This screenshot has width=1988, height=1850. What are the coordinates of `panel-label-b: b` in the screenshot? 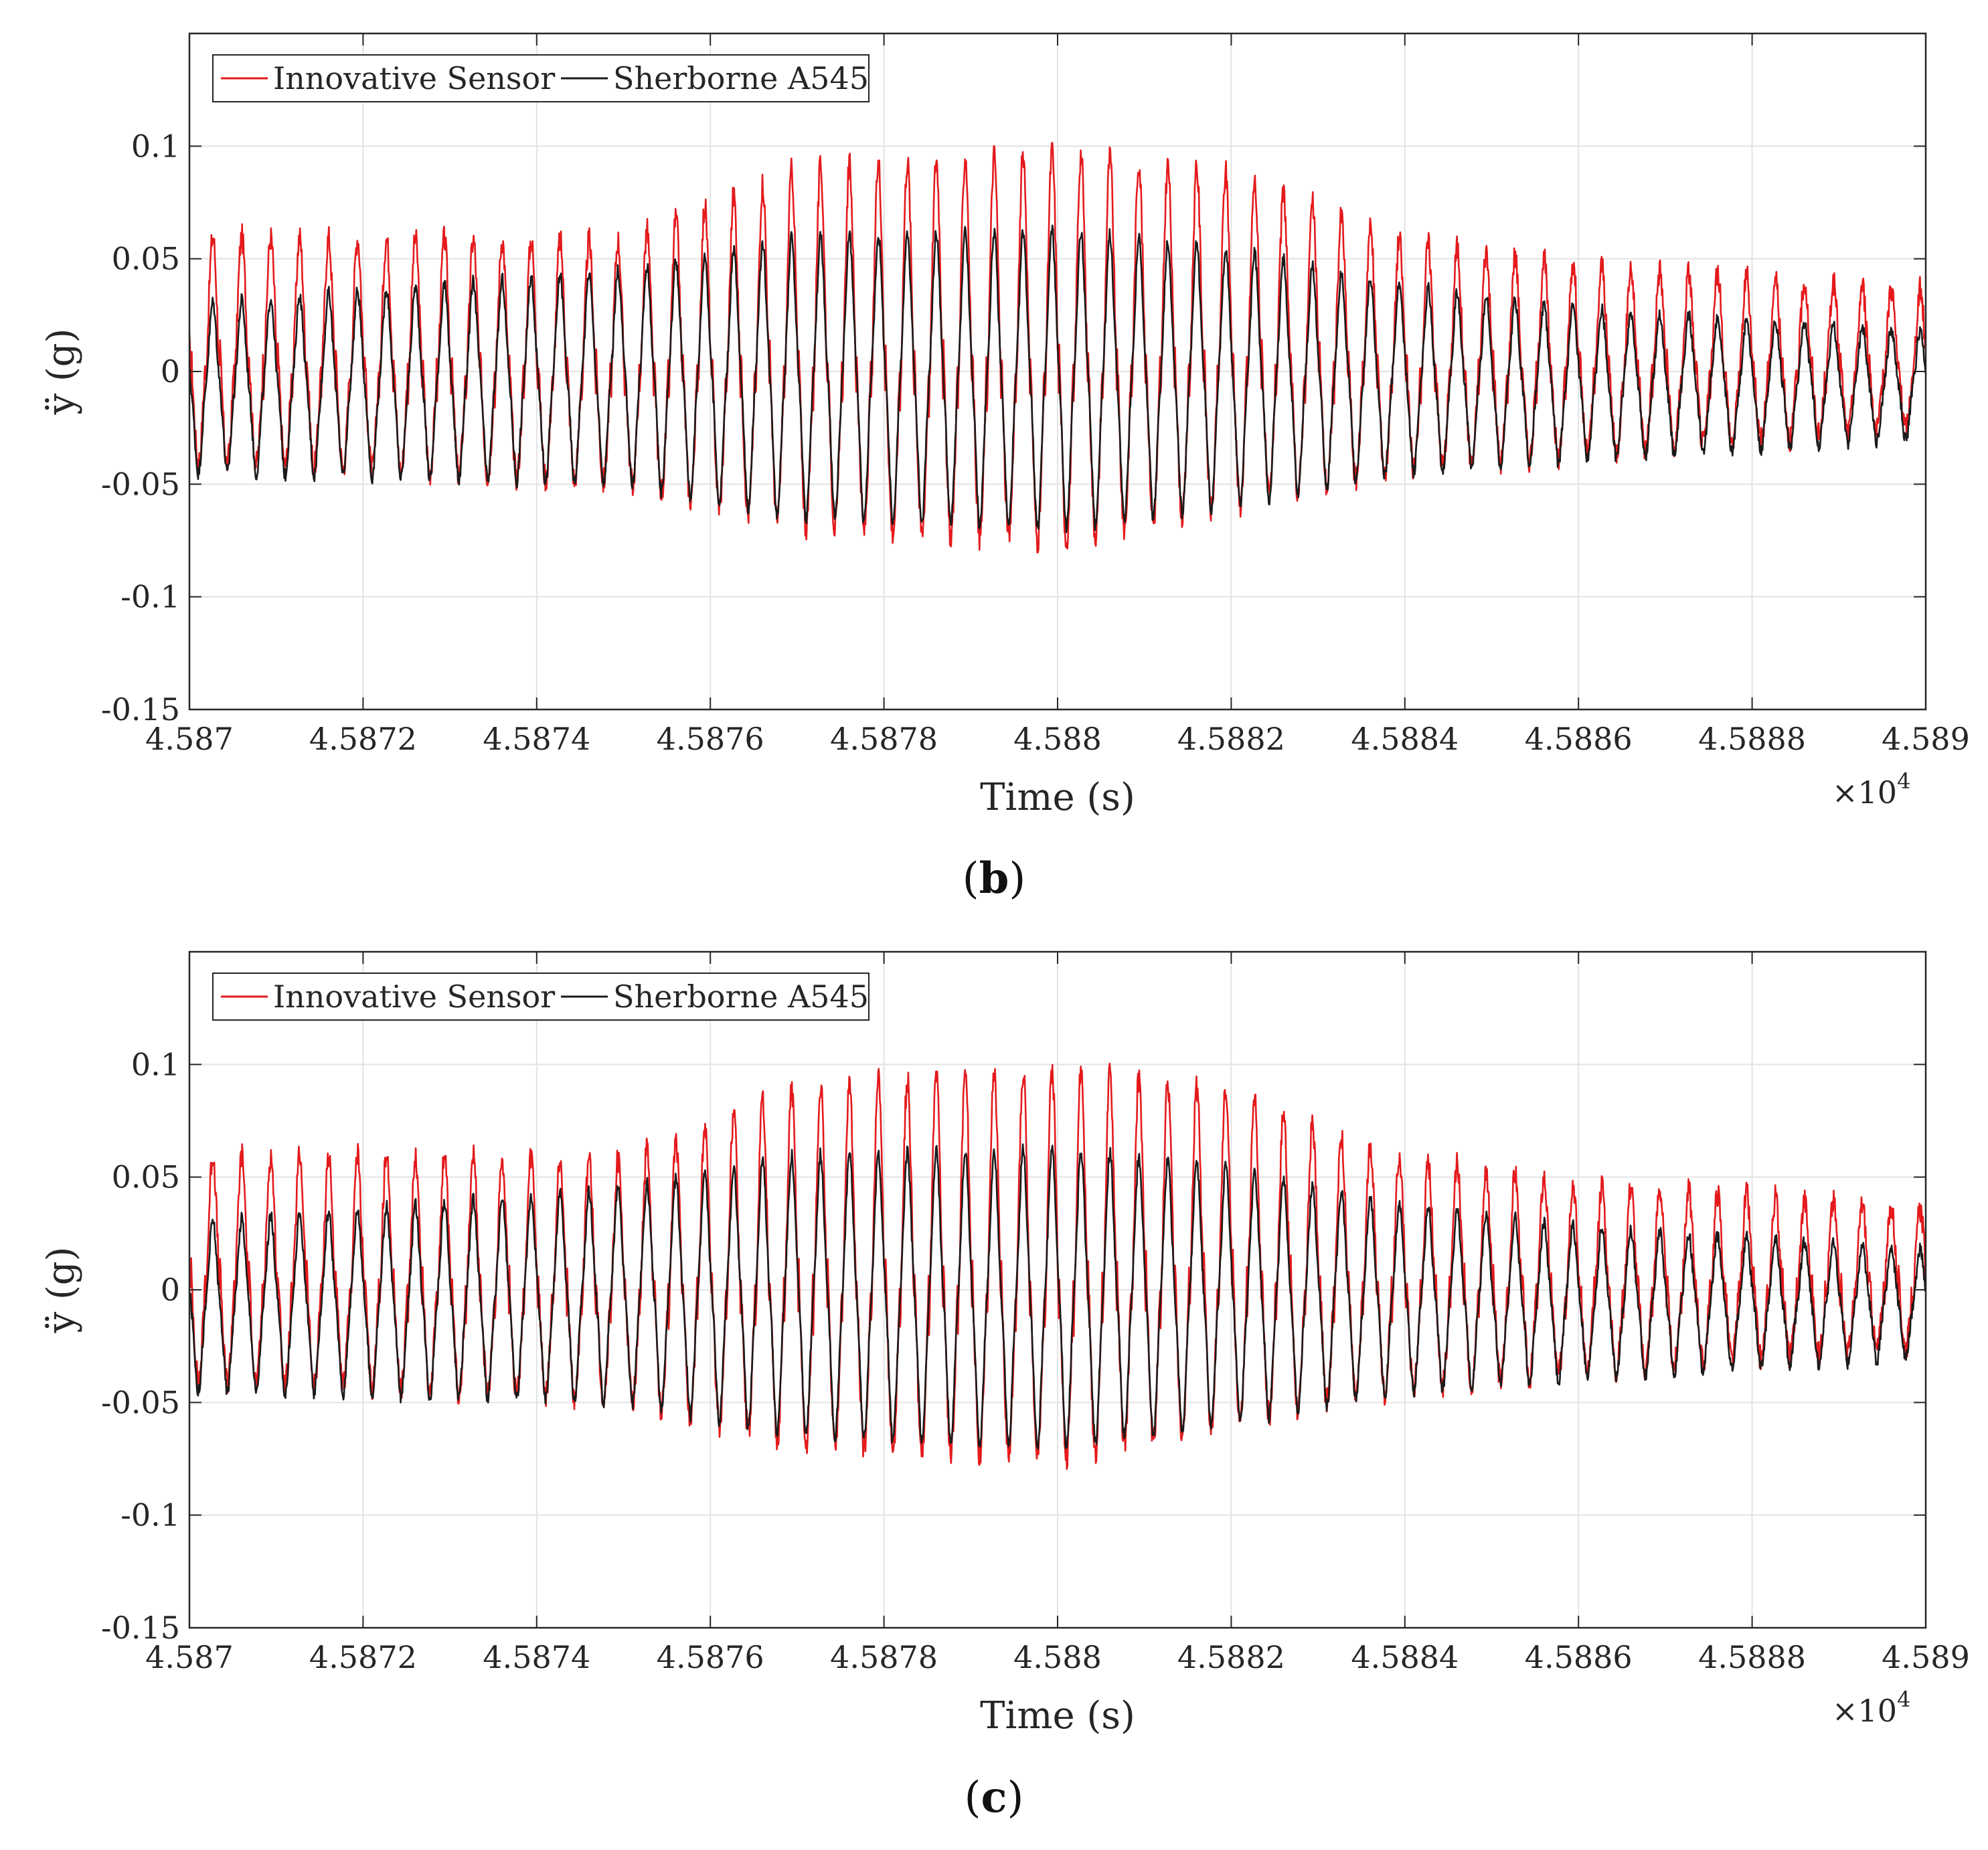 It's located at (994, 879).